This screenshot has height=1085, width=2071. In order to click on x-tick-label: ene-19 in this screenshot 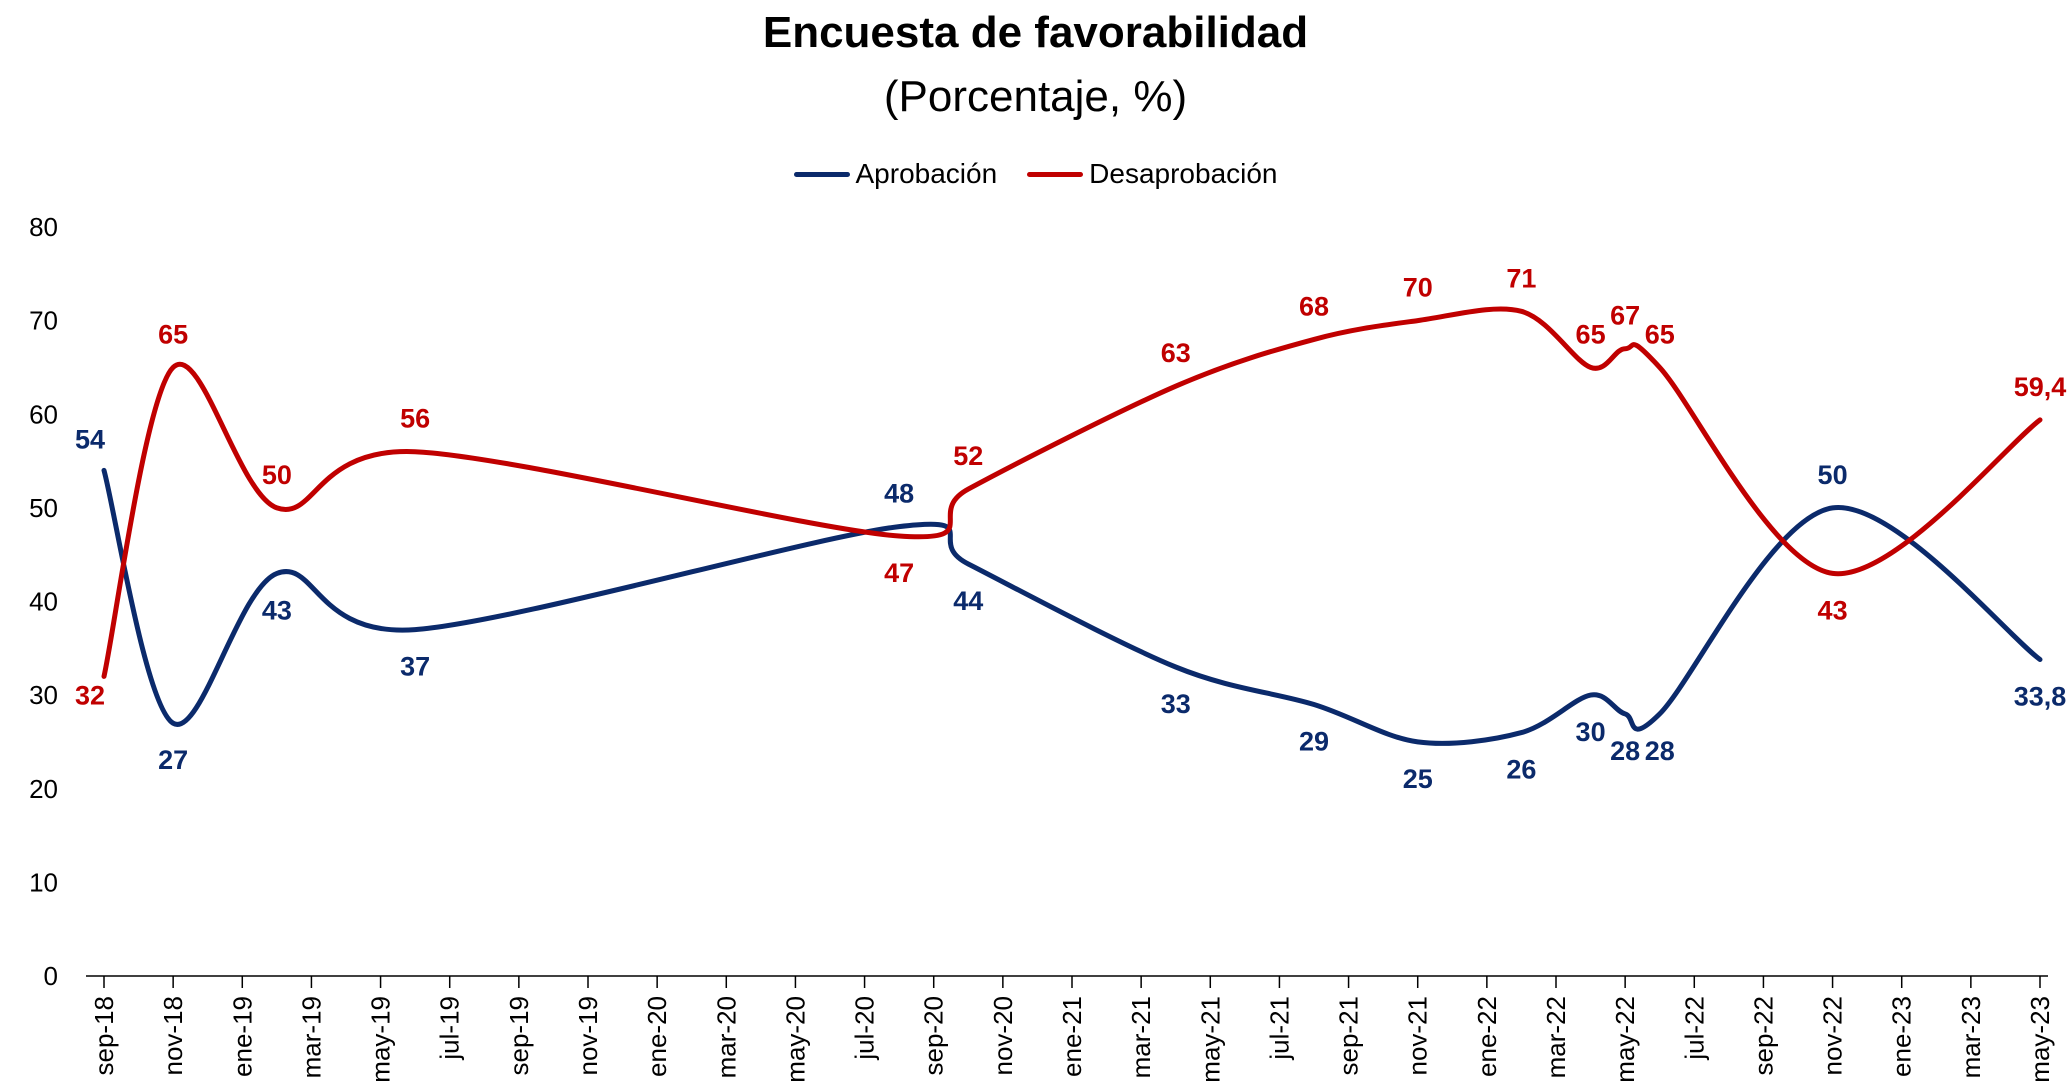, I will do `click(242, 1036)`.